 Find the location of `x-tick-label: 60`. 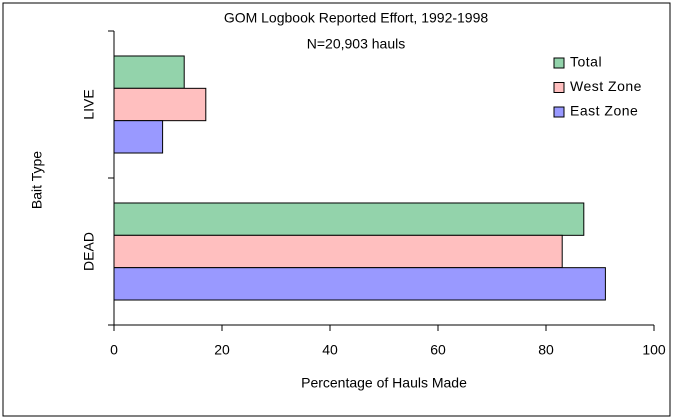

x-tick-label: 60 is located at coordinates (438, 350).